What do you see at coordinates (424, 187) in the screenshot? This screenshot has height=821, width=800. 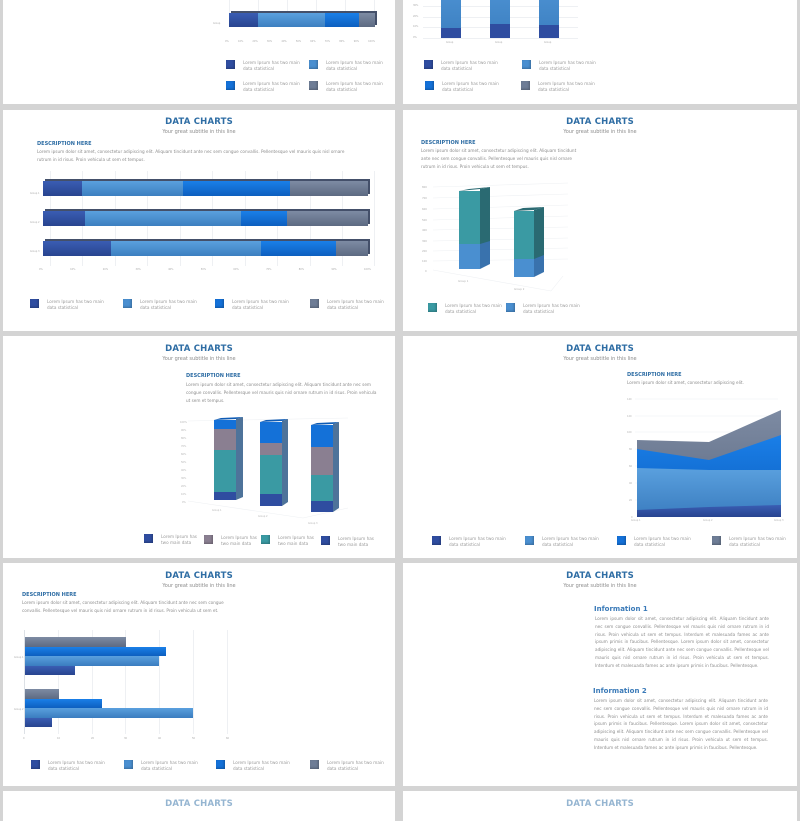 I see `svg-text: 800` at bounding box center [424, 187].